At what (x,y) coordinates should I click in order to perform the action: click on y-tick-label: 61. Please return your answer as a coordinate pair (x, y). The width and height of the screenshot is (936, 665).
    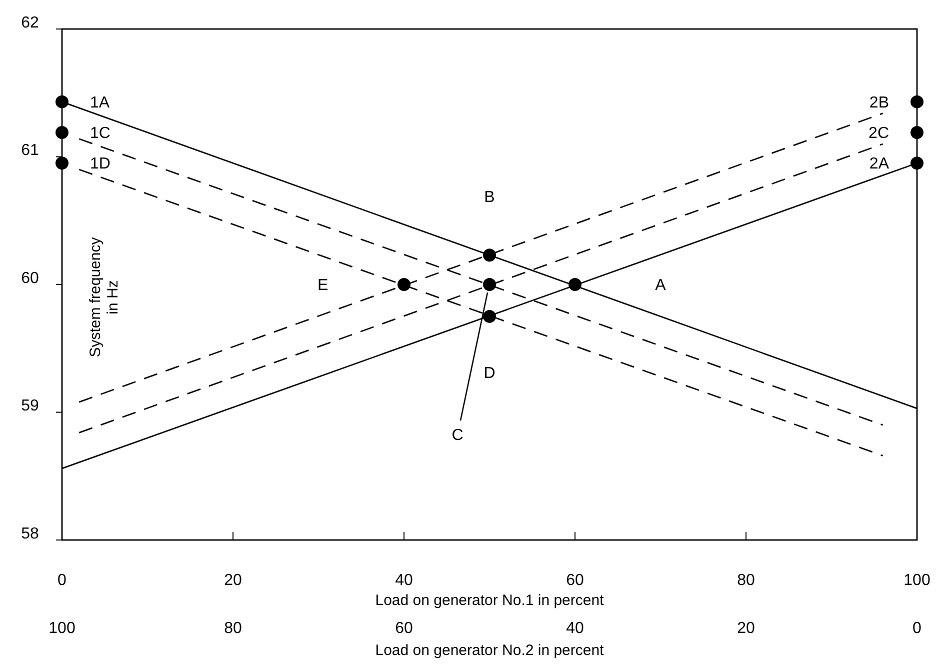
    Looking at the image, I should click on (30, 151).